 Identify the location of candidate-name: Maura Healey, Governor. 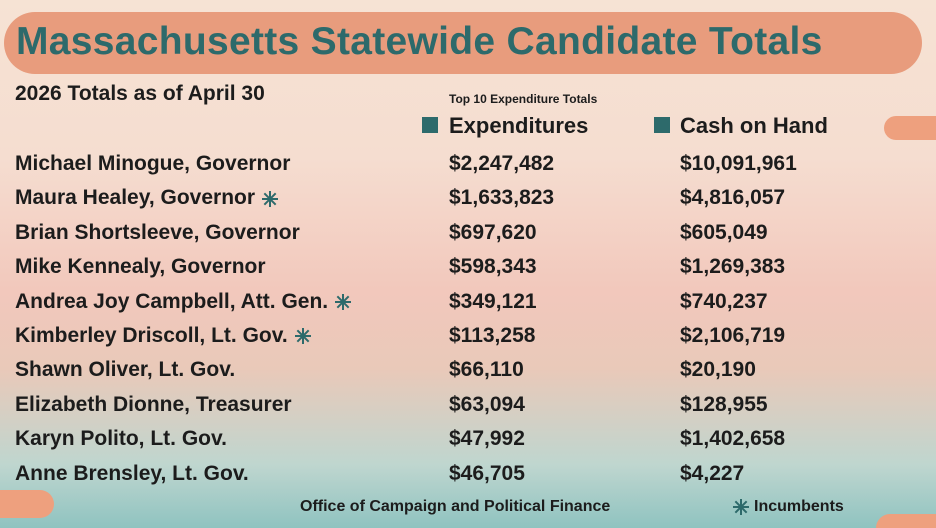
(147, 198).